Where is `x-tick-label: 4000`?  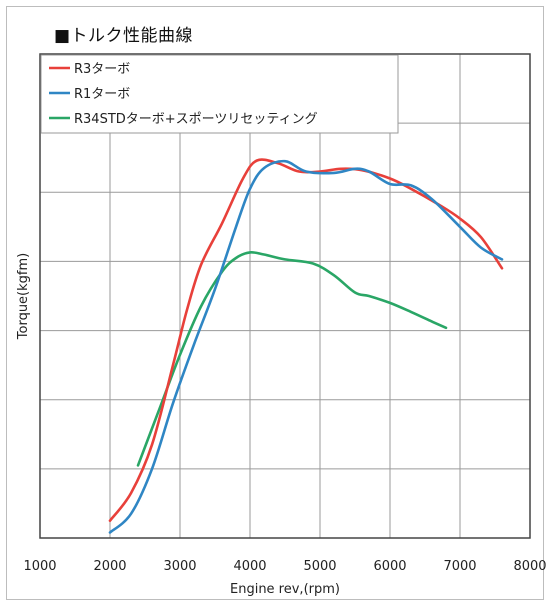
x-tick-label: 4000 is located at coordinates (249, 566).